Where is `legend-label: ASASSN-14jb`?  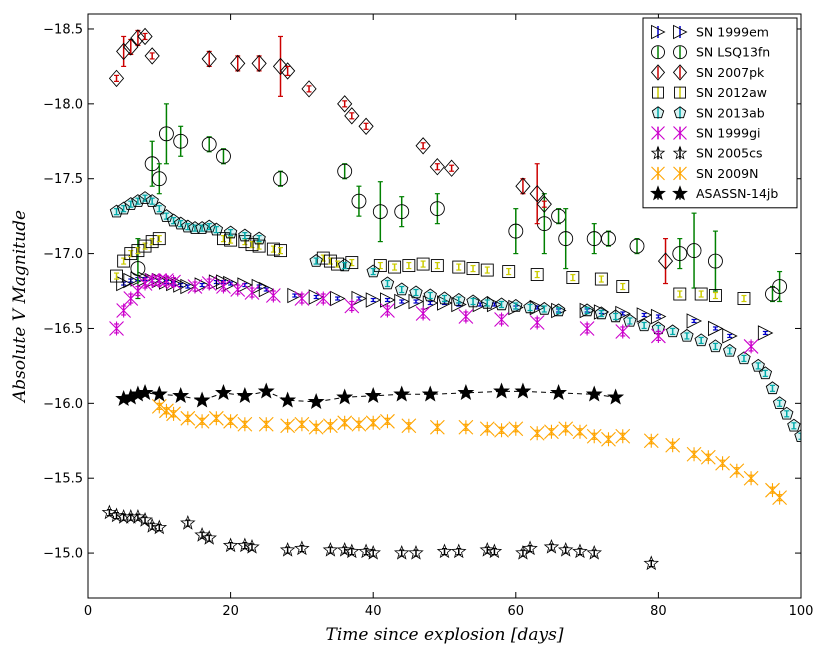 legend-label: ASASSN-14jb is located at coordinates (737, 193).